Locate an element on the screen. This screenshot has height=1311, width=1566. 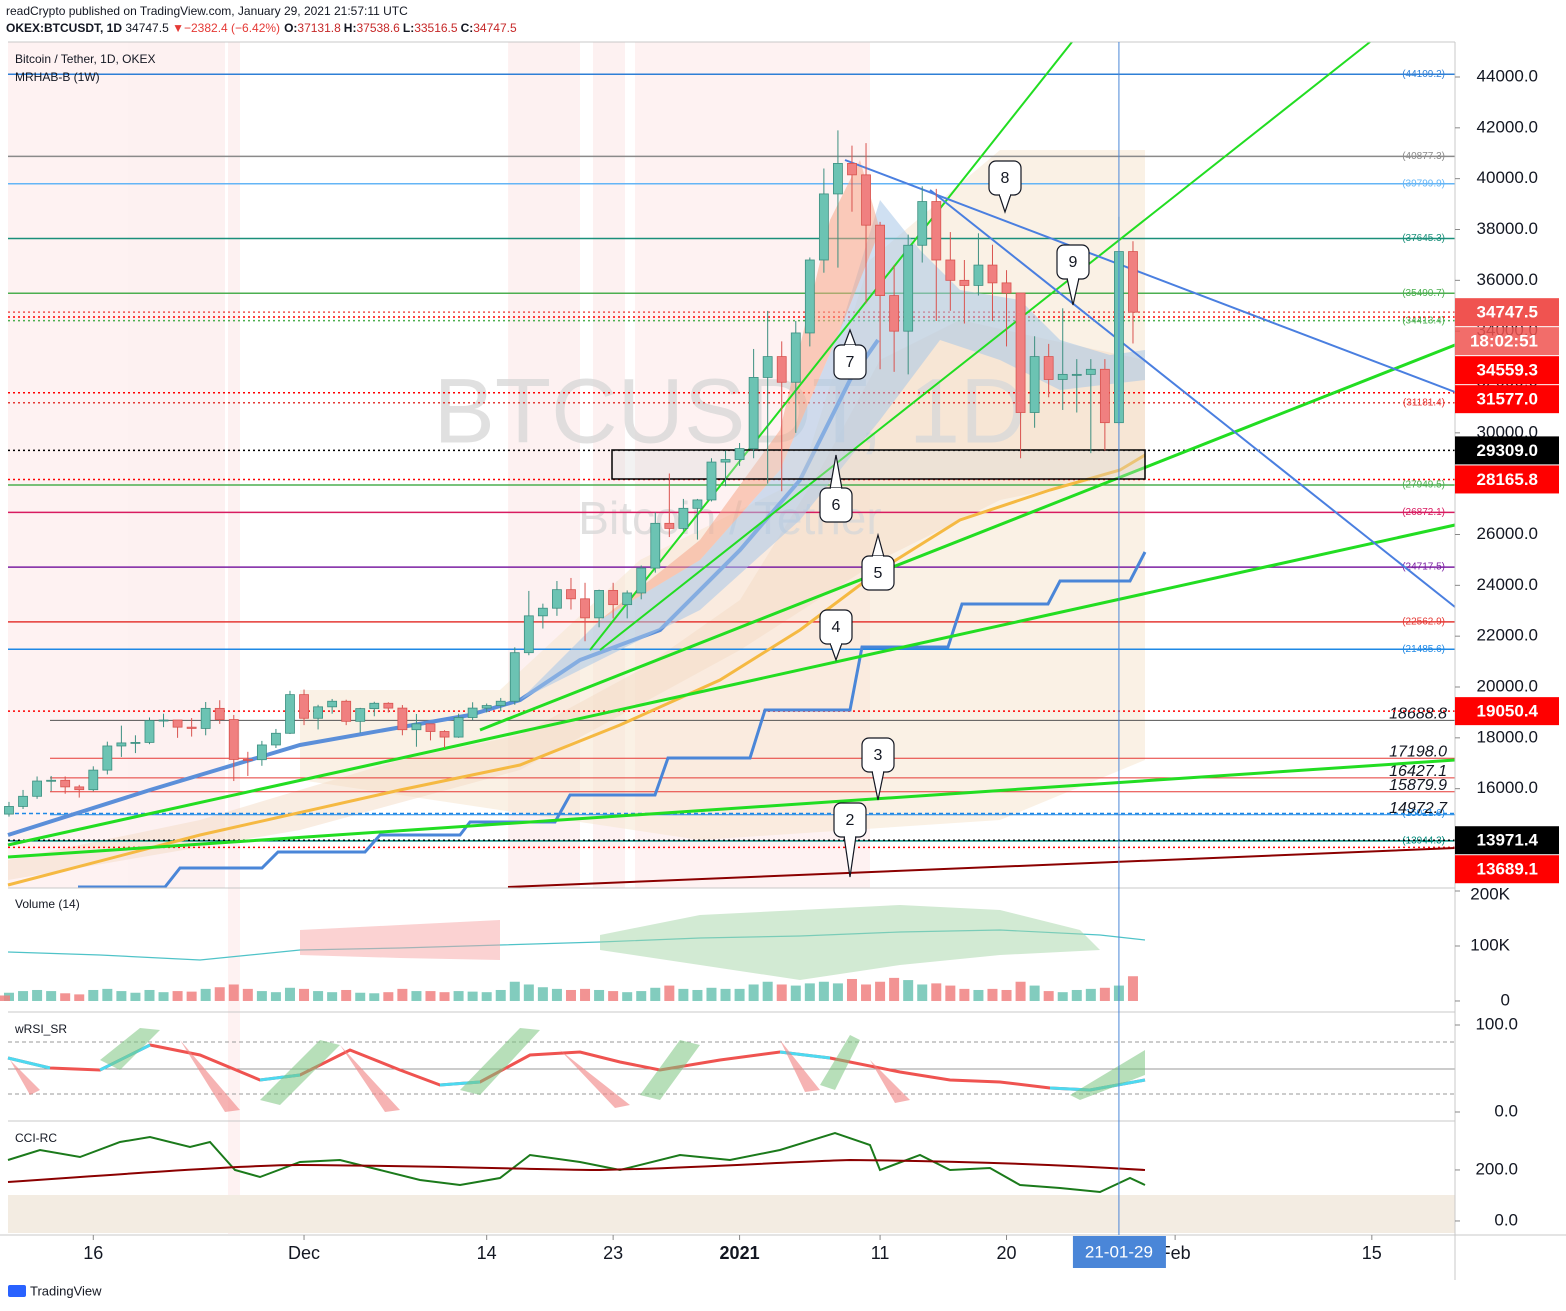
level-label: (44109.2) is located at coordinates (1423, 74).